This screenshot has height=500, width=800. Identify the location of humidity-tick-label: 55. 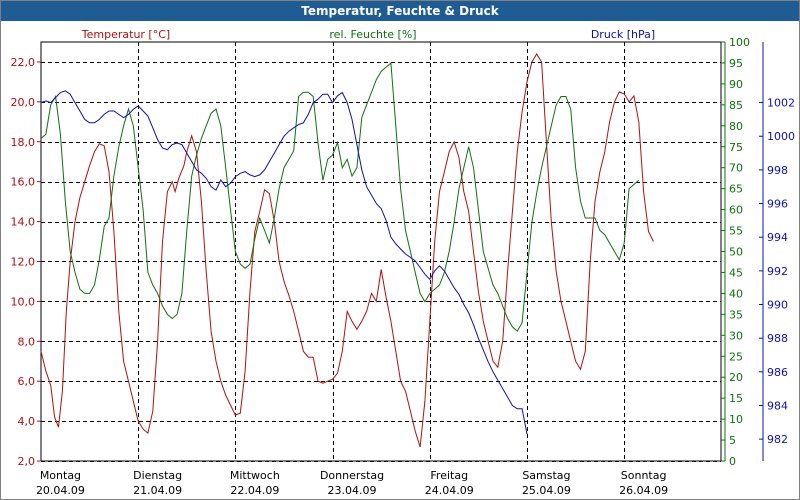
(736, 231).